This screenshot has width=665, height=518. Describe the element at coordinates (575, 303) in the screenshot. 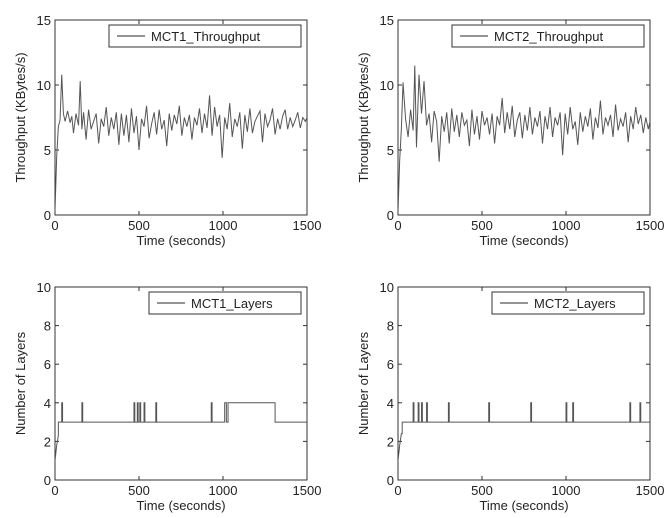

I see `legend-label: MCT2_Layers` at that location.